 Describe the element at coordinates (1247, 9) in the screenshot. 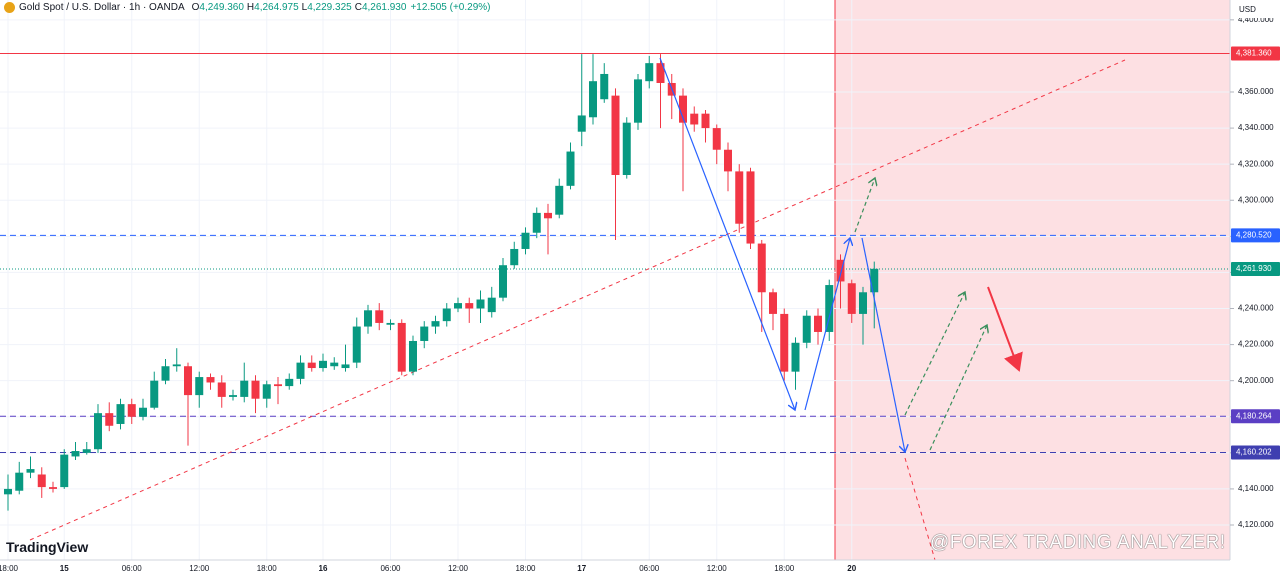

I see `currency-label: USD` at that location.